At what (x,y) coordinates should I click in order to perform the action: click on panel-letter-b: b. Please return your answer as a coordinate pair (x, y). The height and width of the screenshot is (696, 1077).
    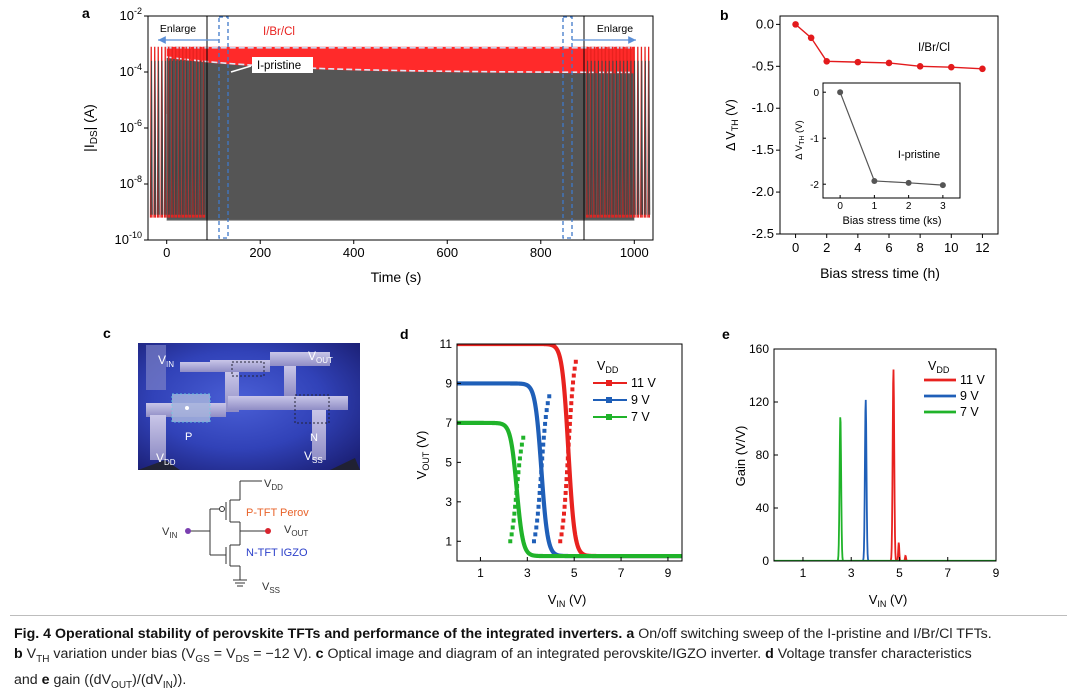
    Looking at the image, I should click on (724, 15).